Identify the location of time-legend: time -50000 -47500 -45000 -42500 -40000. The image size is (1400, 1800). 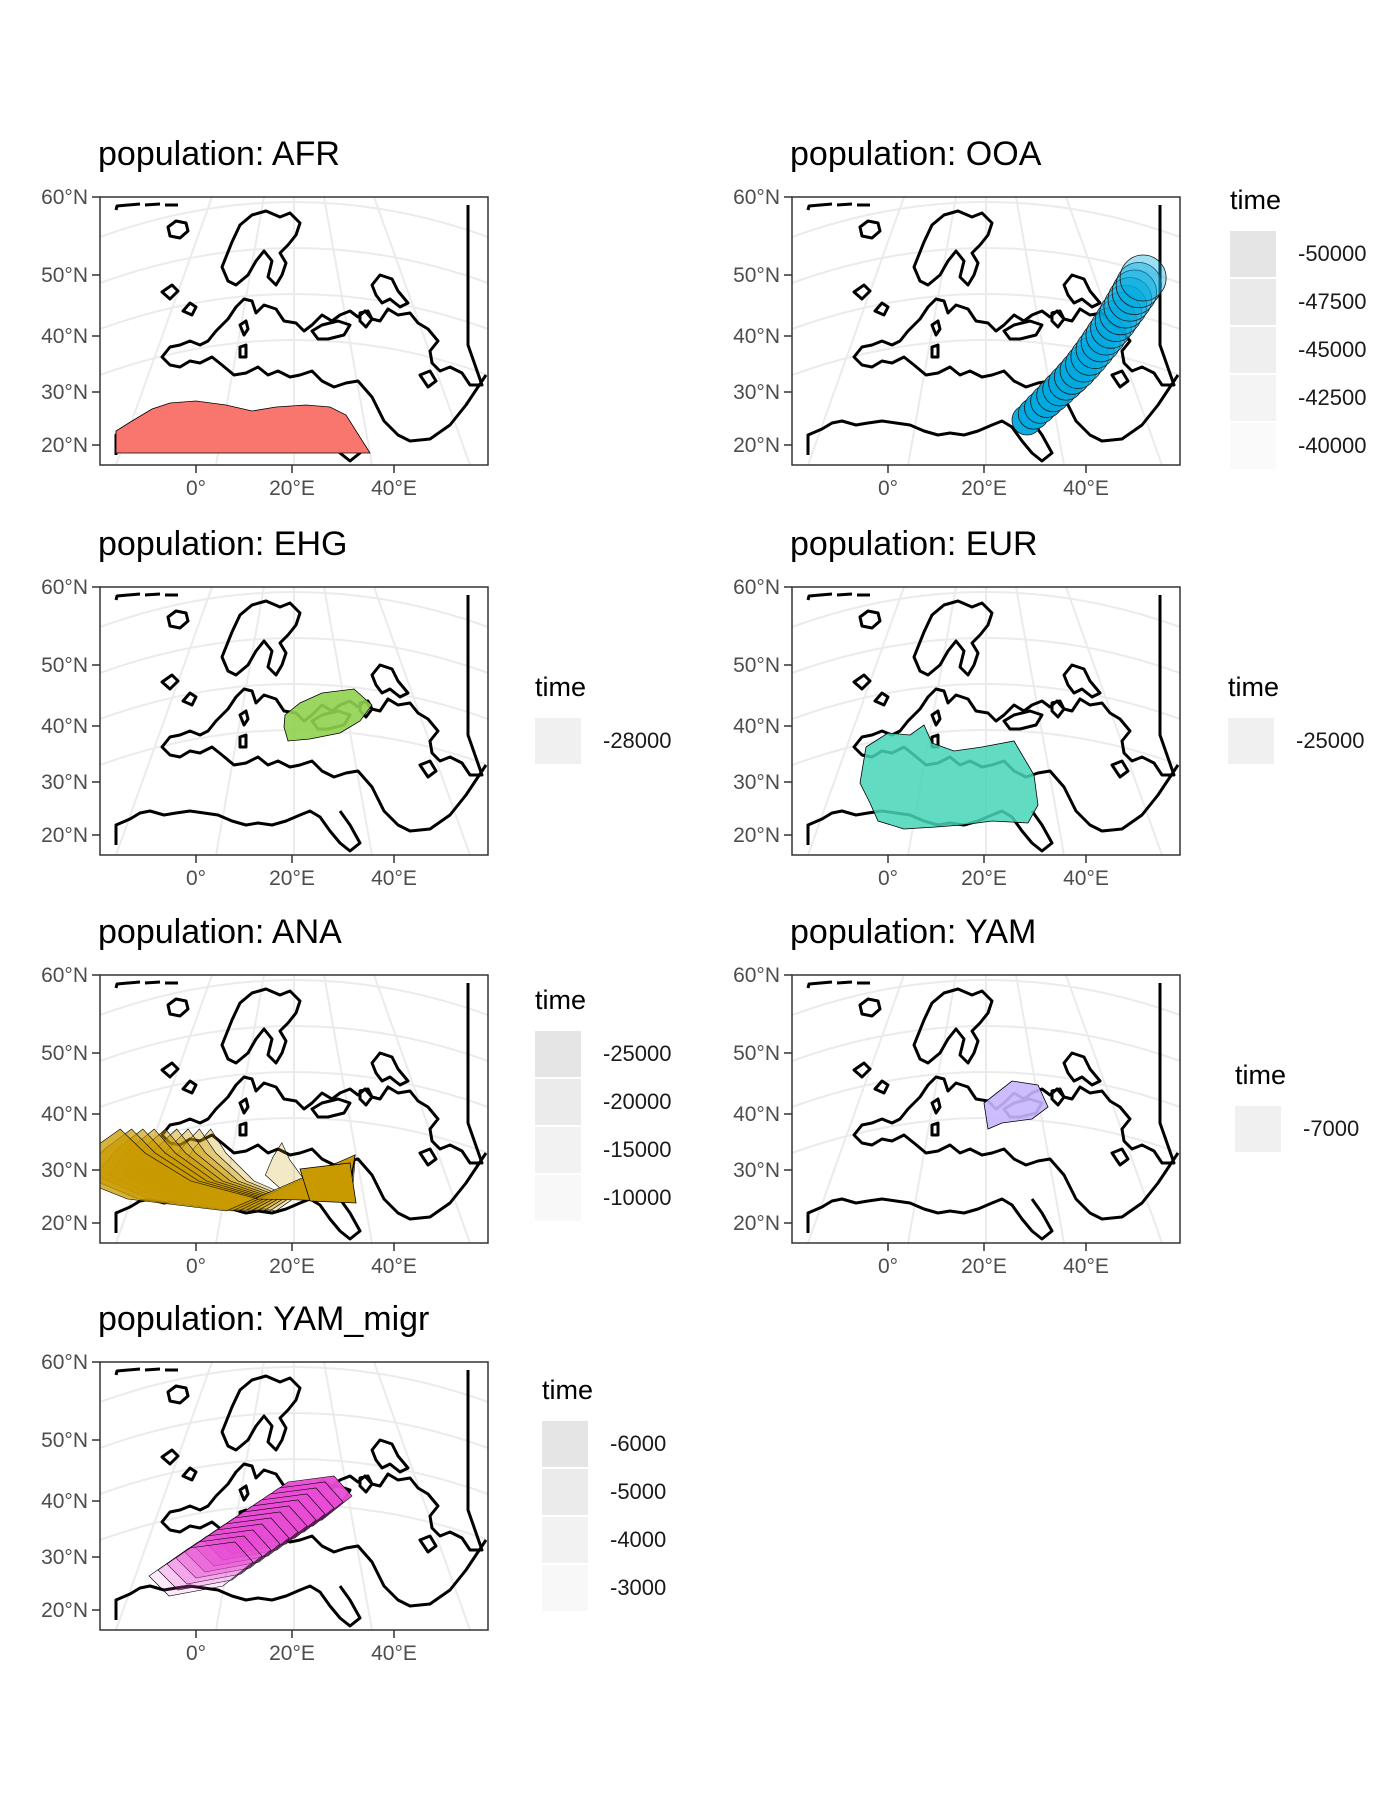
(1298, 327).